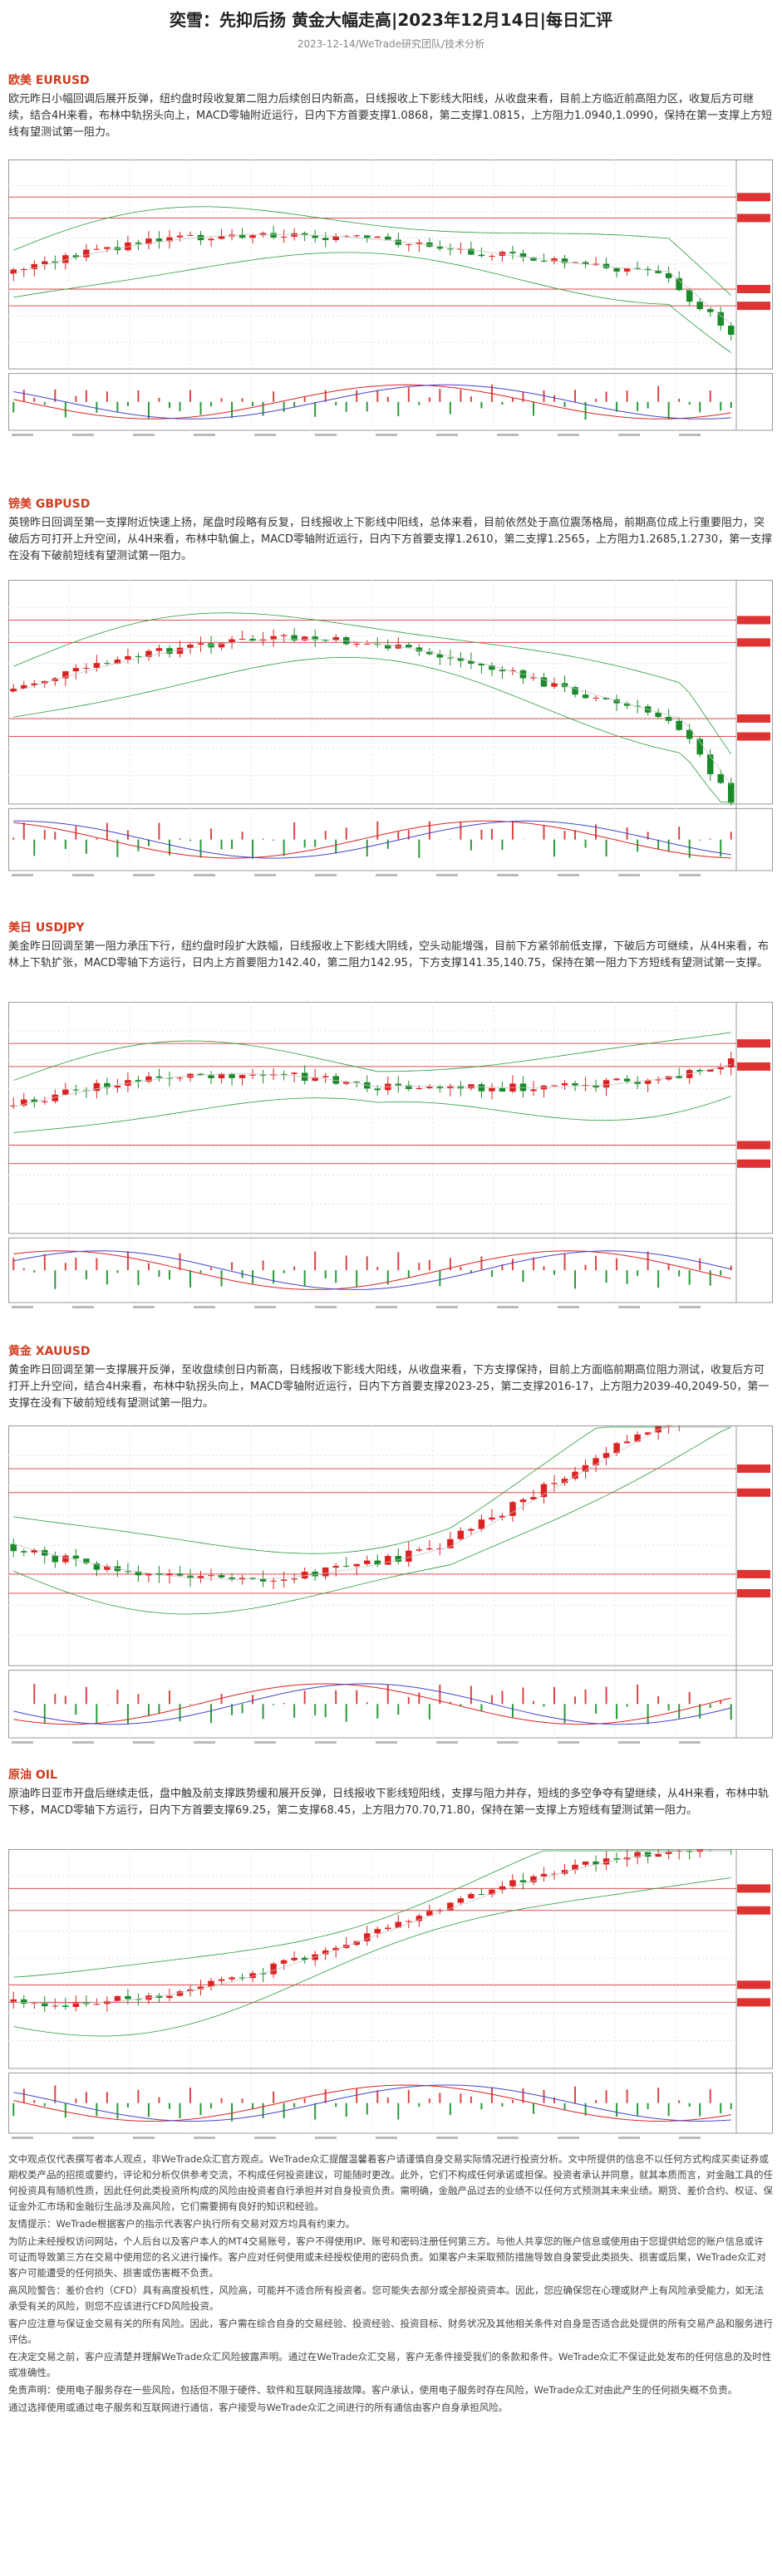 The height and width of the screenshot is (2576, 782). What do you see at coordinates (49, 504) in the screenshot?
I see `section-heading: 镑美 GBPUSD` at bounding box center [49, 504].